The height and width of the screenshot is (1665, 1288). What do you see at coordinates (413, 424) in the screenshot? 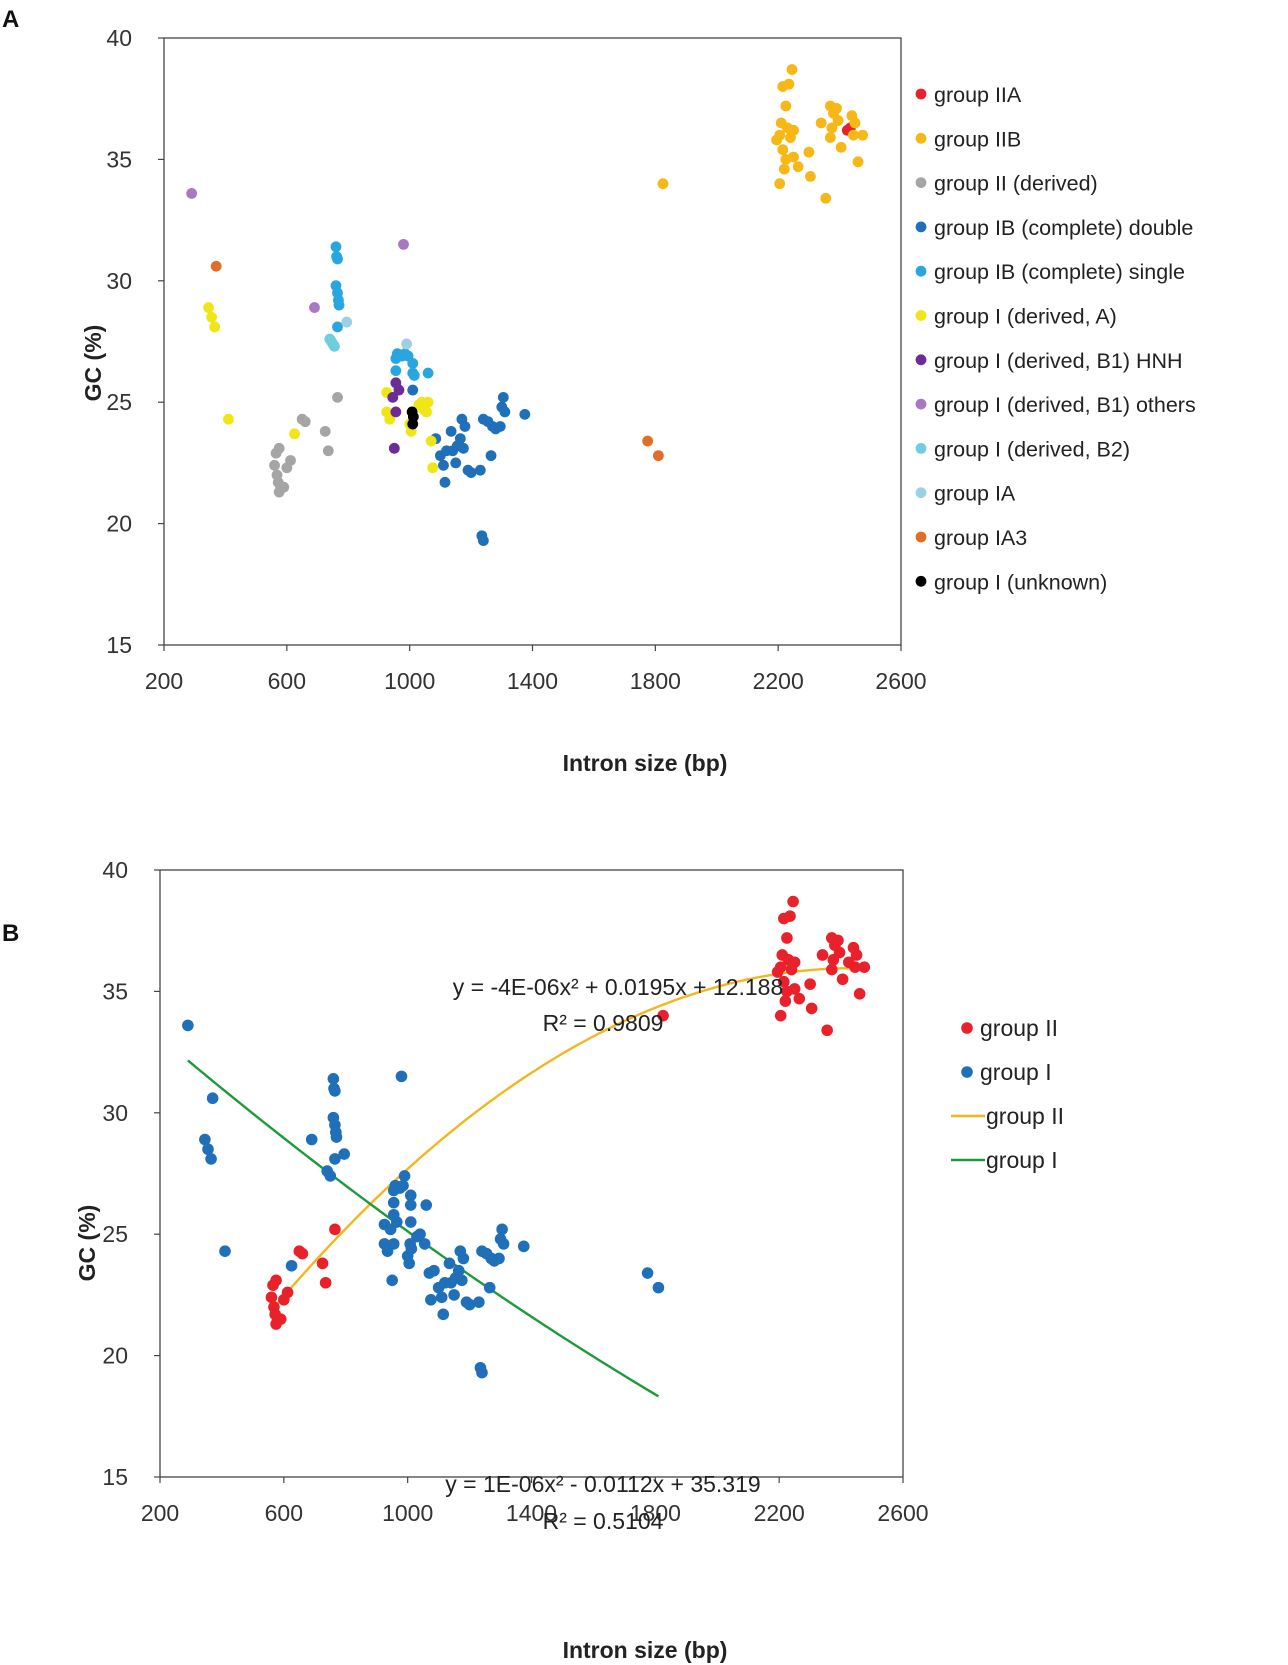
I see `data-point-group-i-unknown` at bounding box center [413, 424].